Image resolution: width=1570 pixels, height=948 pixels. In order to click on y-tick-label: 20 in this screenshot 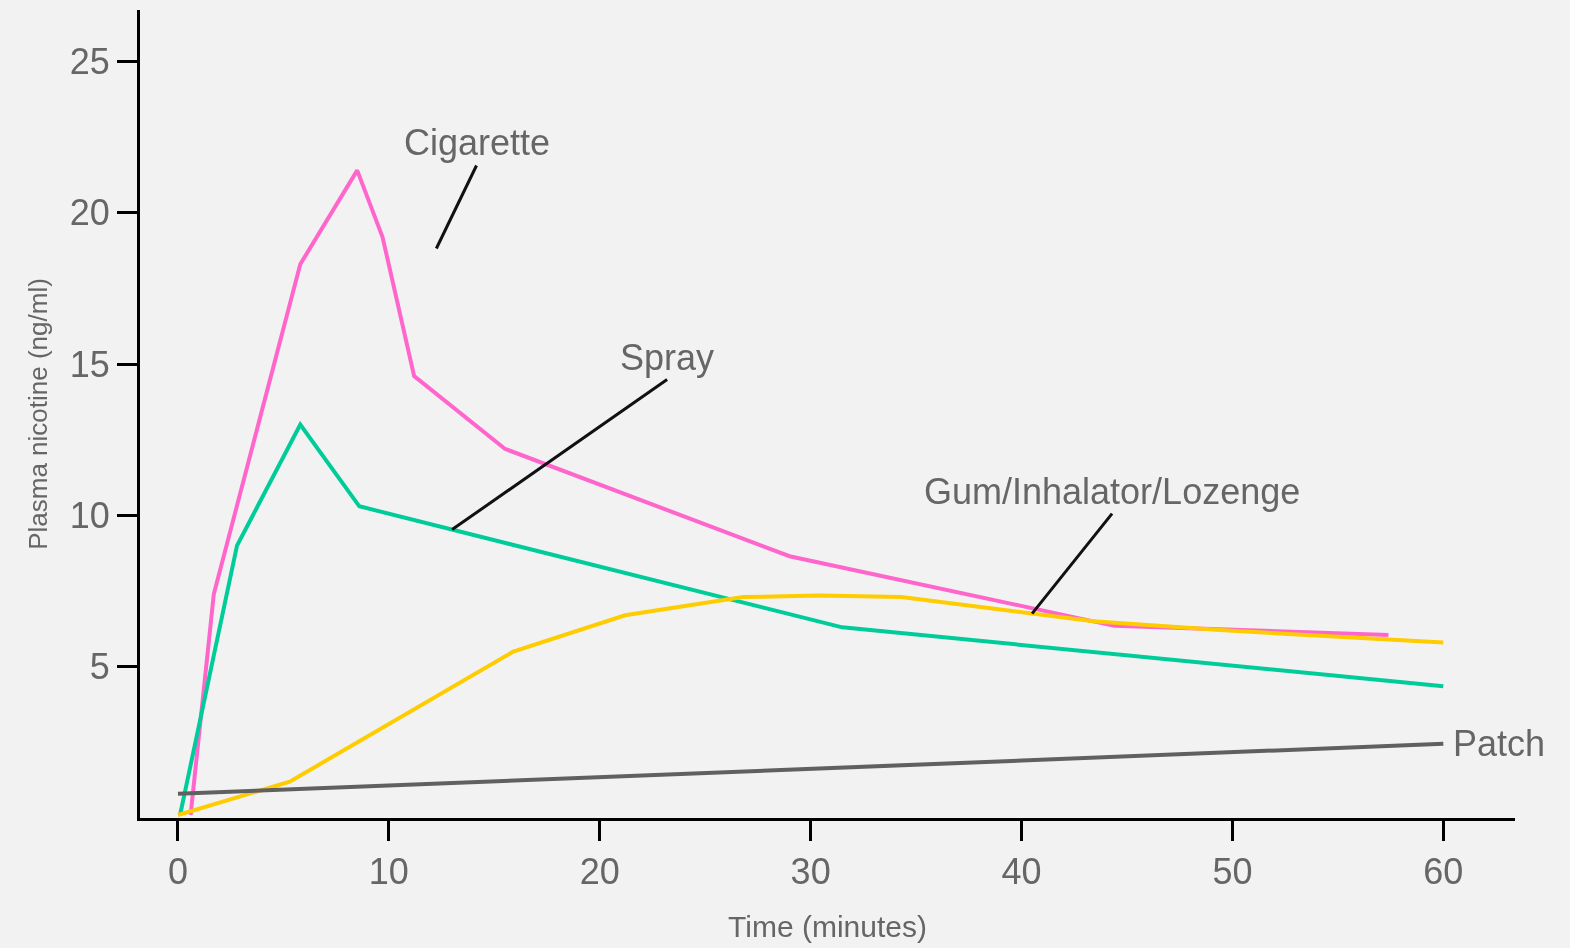, I will do `click(89, 213)`.